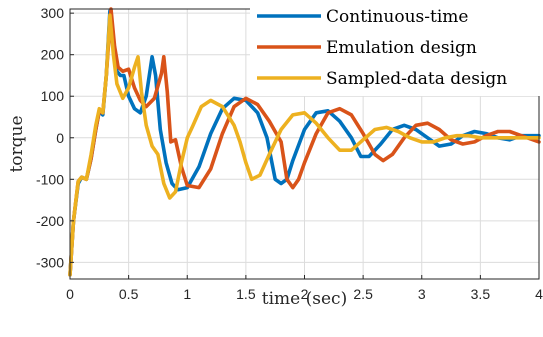  Describe the element at coordinates (60, 138) in the screenshot. I see `y-tick-label: 0` at that location.